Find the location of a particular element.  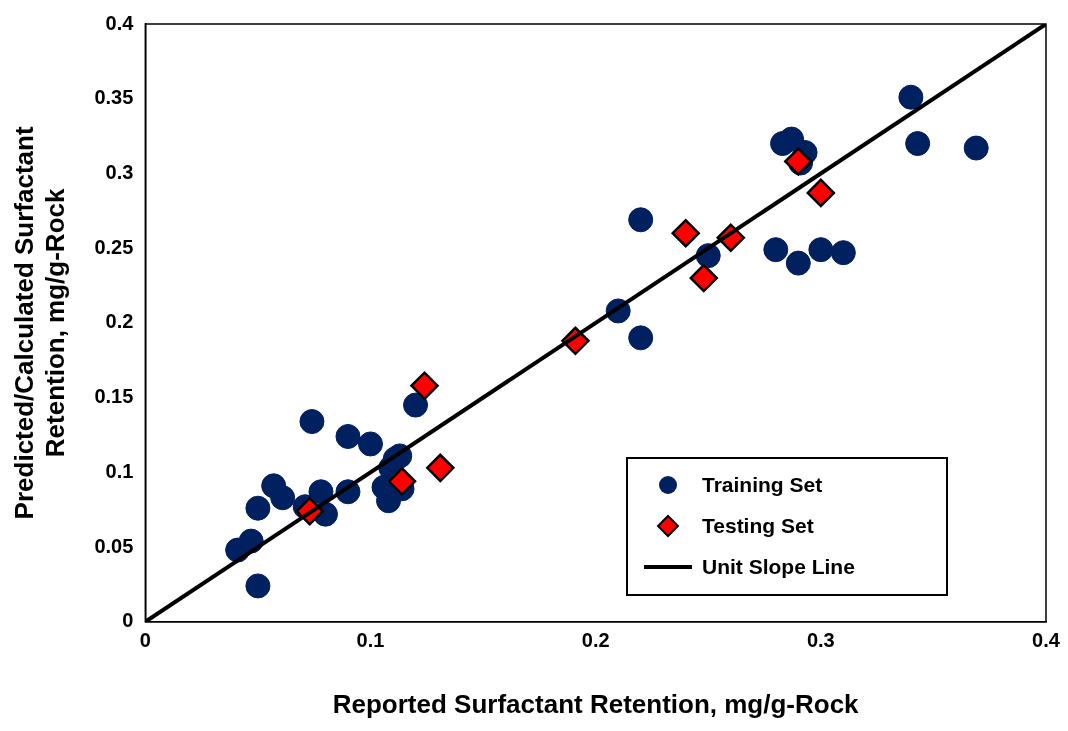

y-tick-label: 0.25 is located at coordinates (114, 246).